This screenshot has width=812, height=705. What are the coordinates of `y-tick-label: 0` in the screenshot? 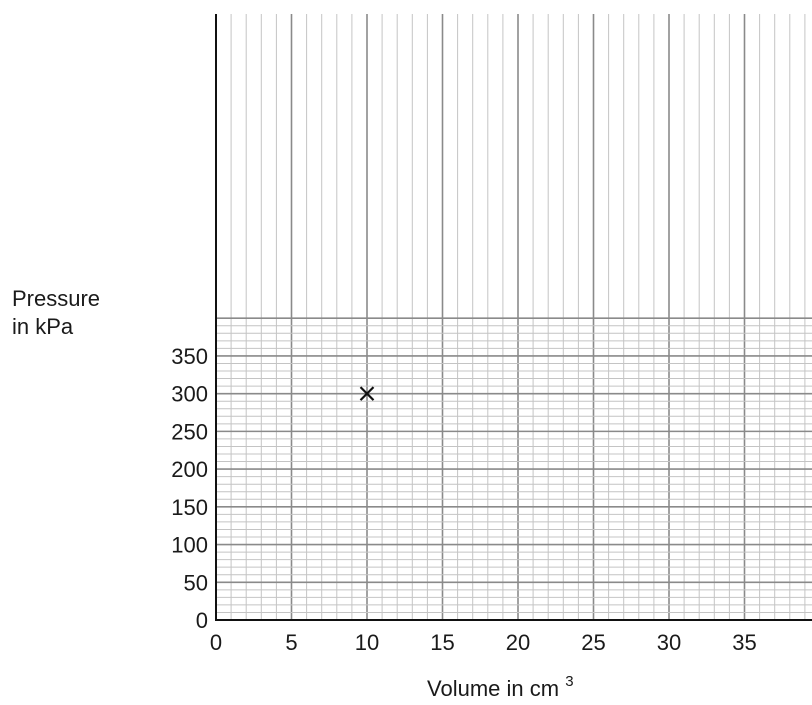 It's located at (202, 620).